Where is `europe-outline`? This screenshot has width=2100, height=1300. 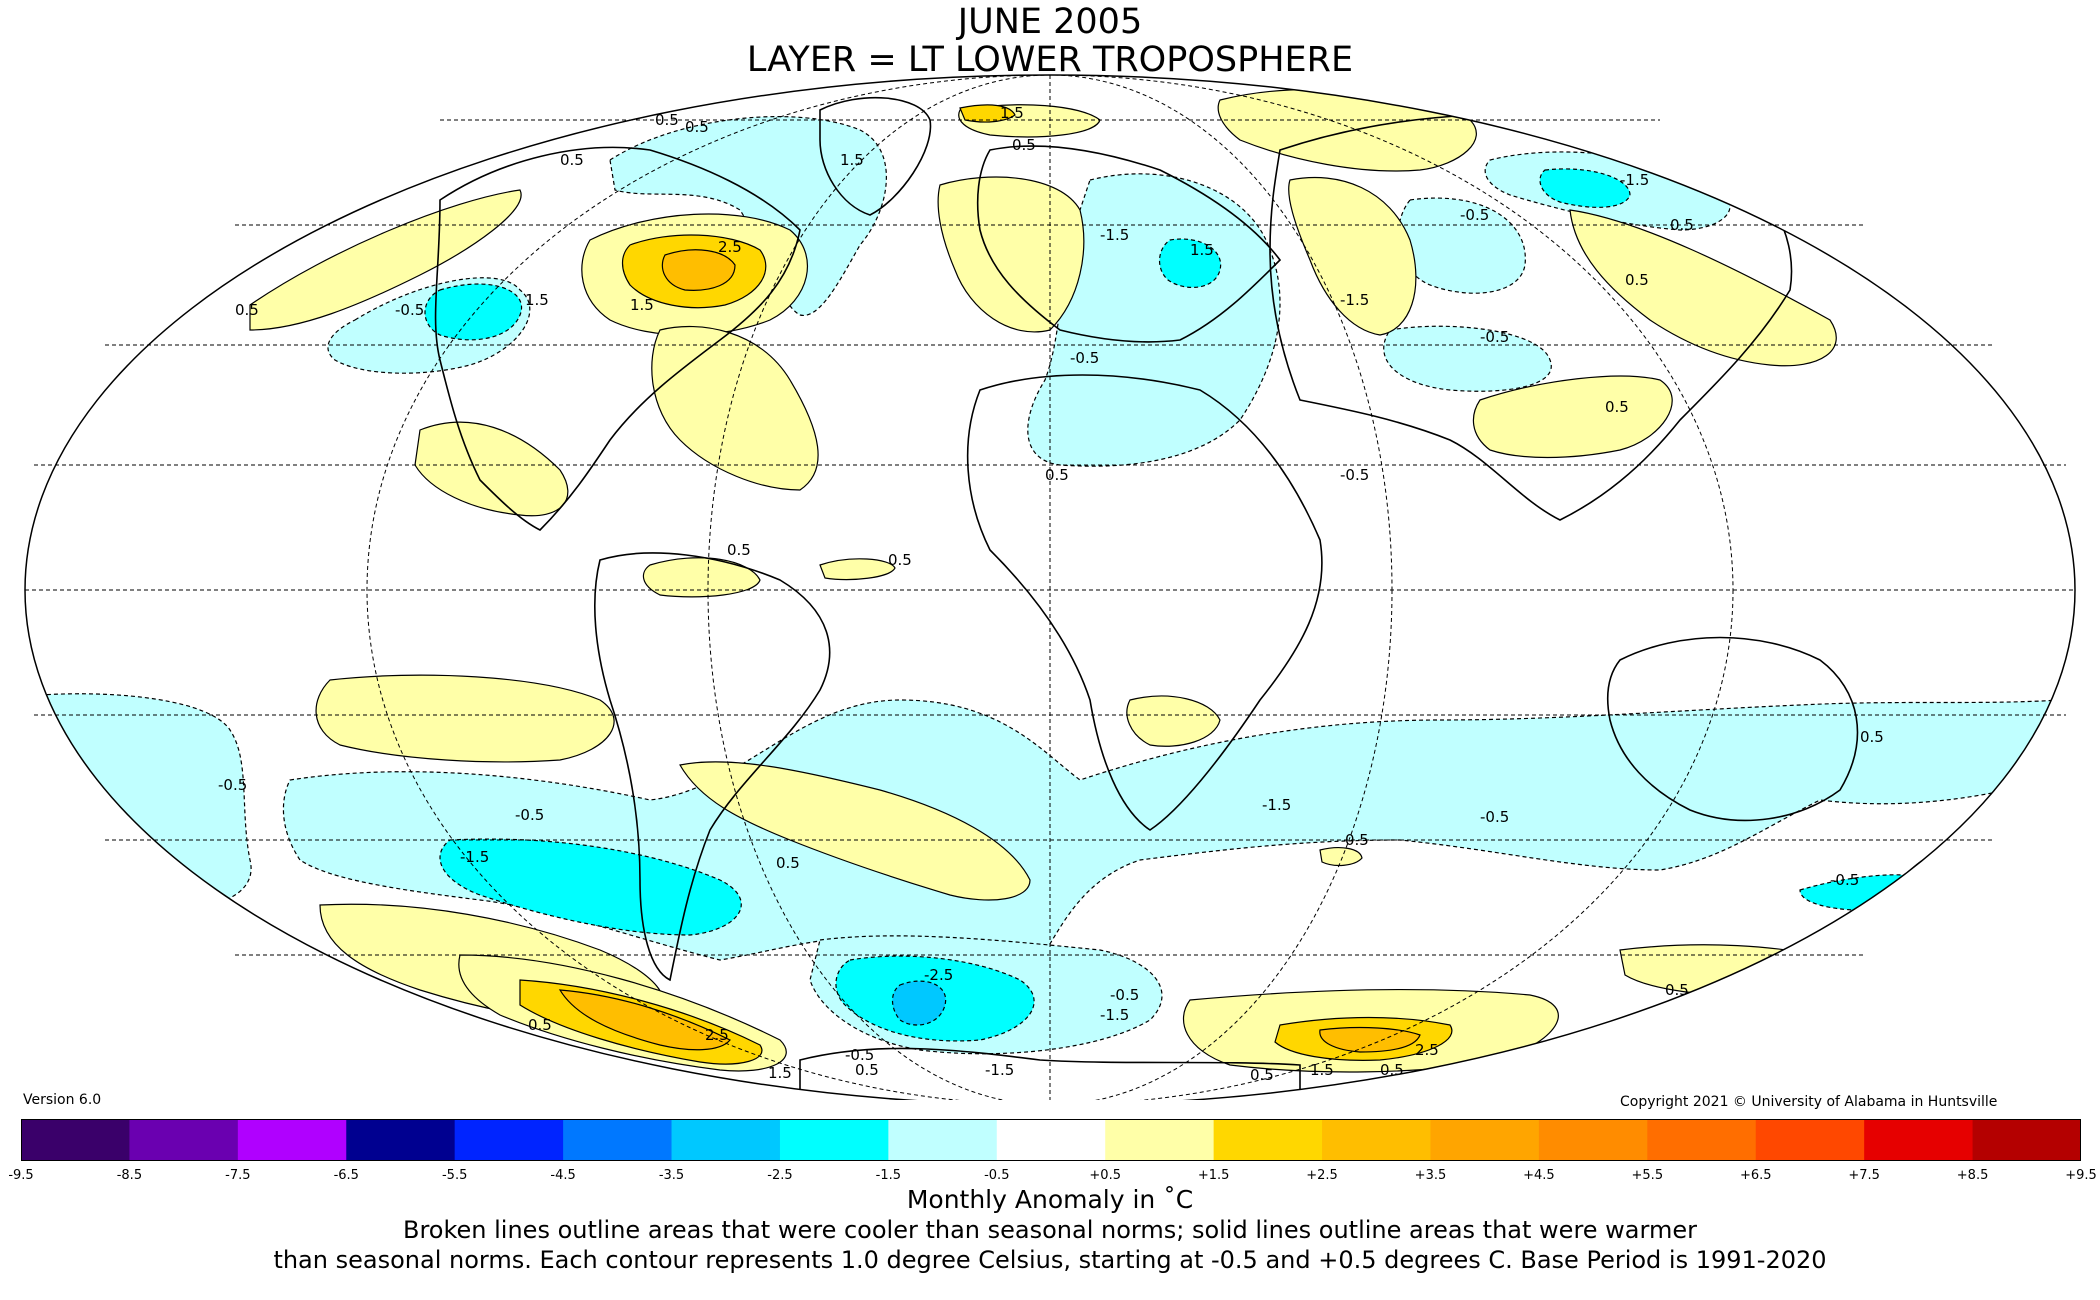 europe-outline is located at coordinates (1129, 244).